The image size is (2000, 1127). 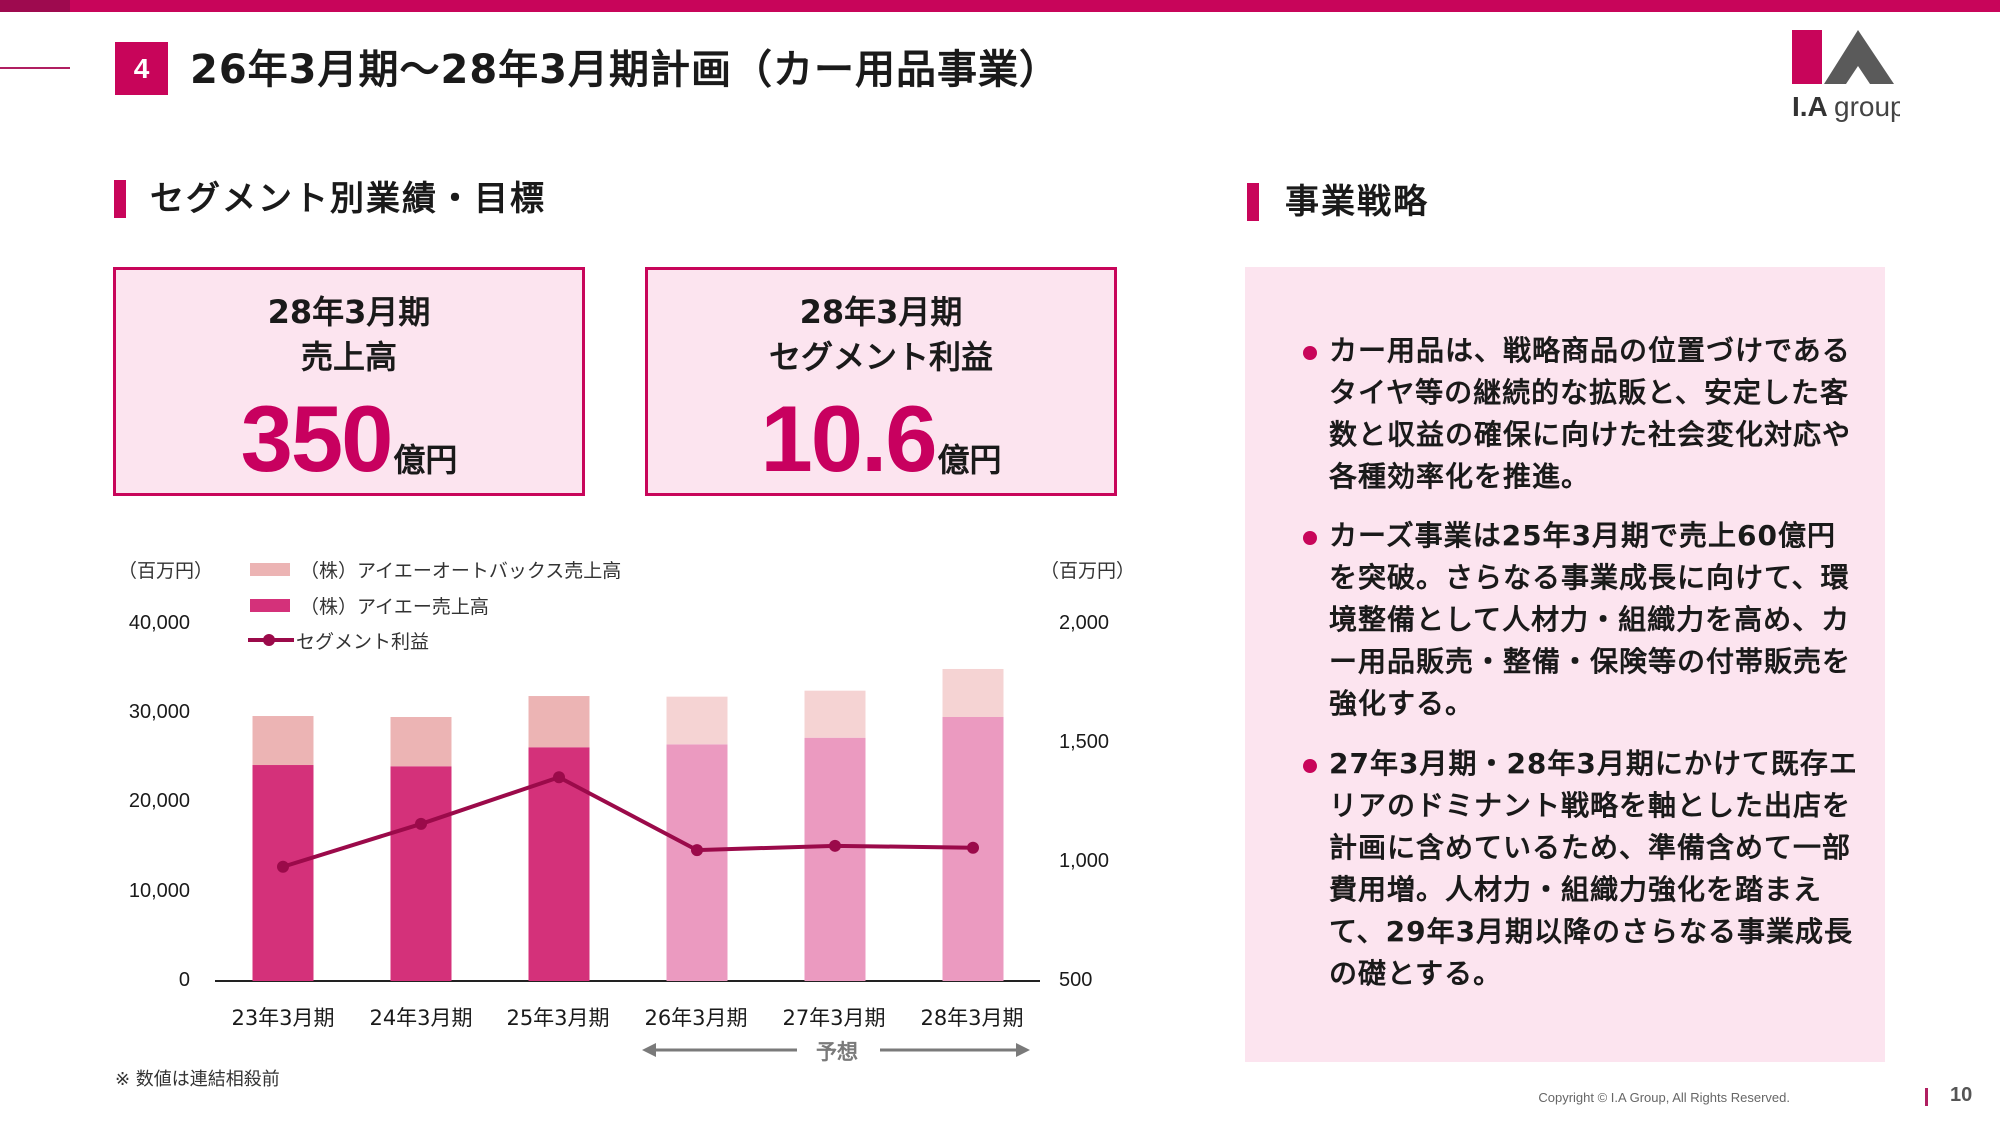 I want to click on left-tick-label: 10,000, so click(x=159, y=891).